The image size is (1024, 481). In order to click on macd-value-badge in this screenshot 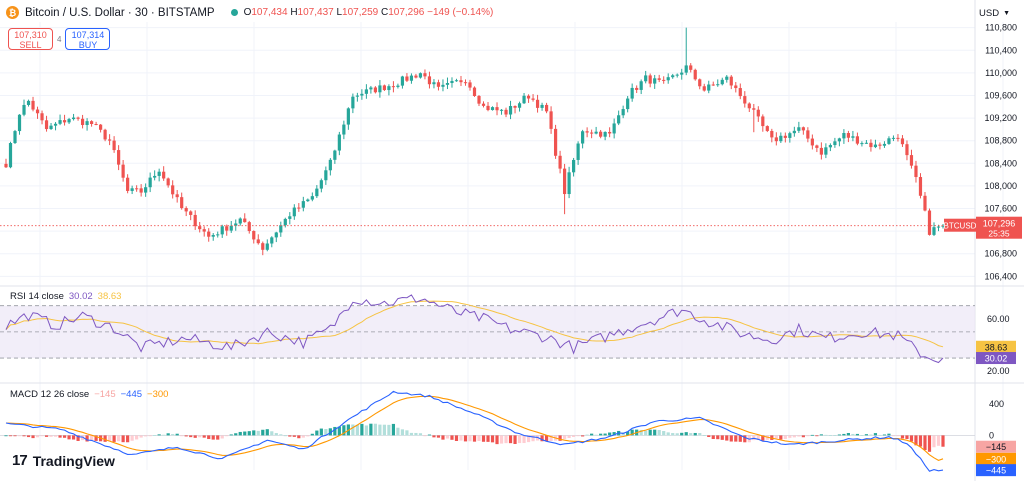, I will do `click(996, 470)`.